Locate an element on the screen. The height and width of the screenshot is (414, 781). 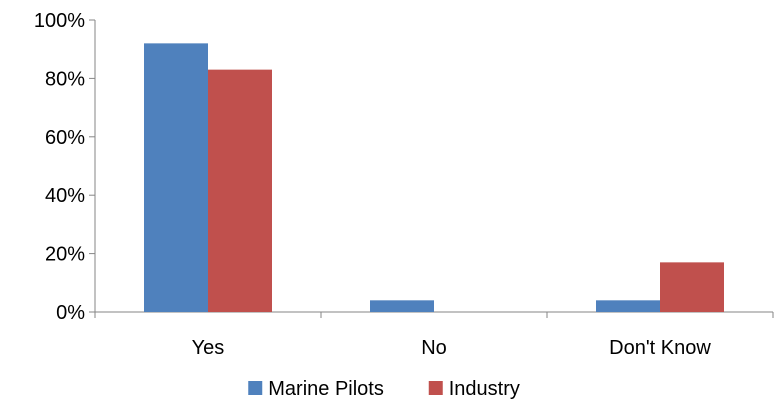
x-tick-label: Yes is located at coordinates (208, 348).